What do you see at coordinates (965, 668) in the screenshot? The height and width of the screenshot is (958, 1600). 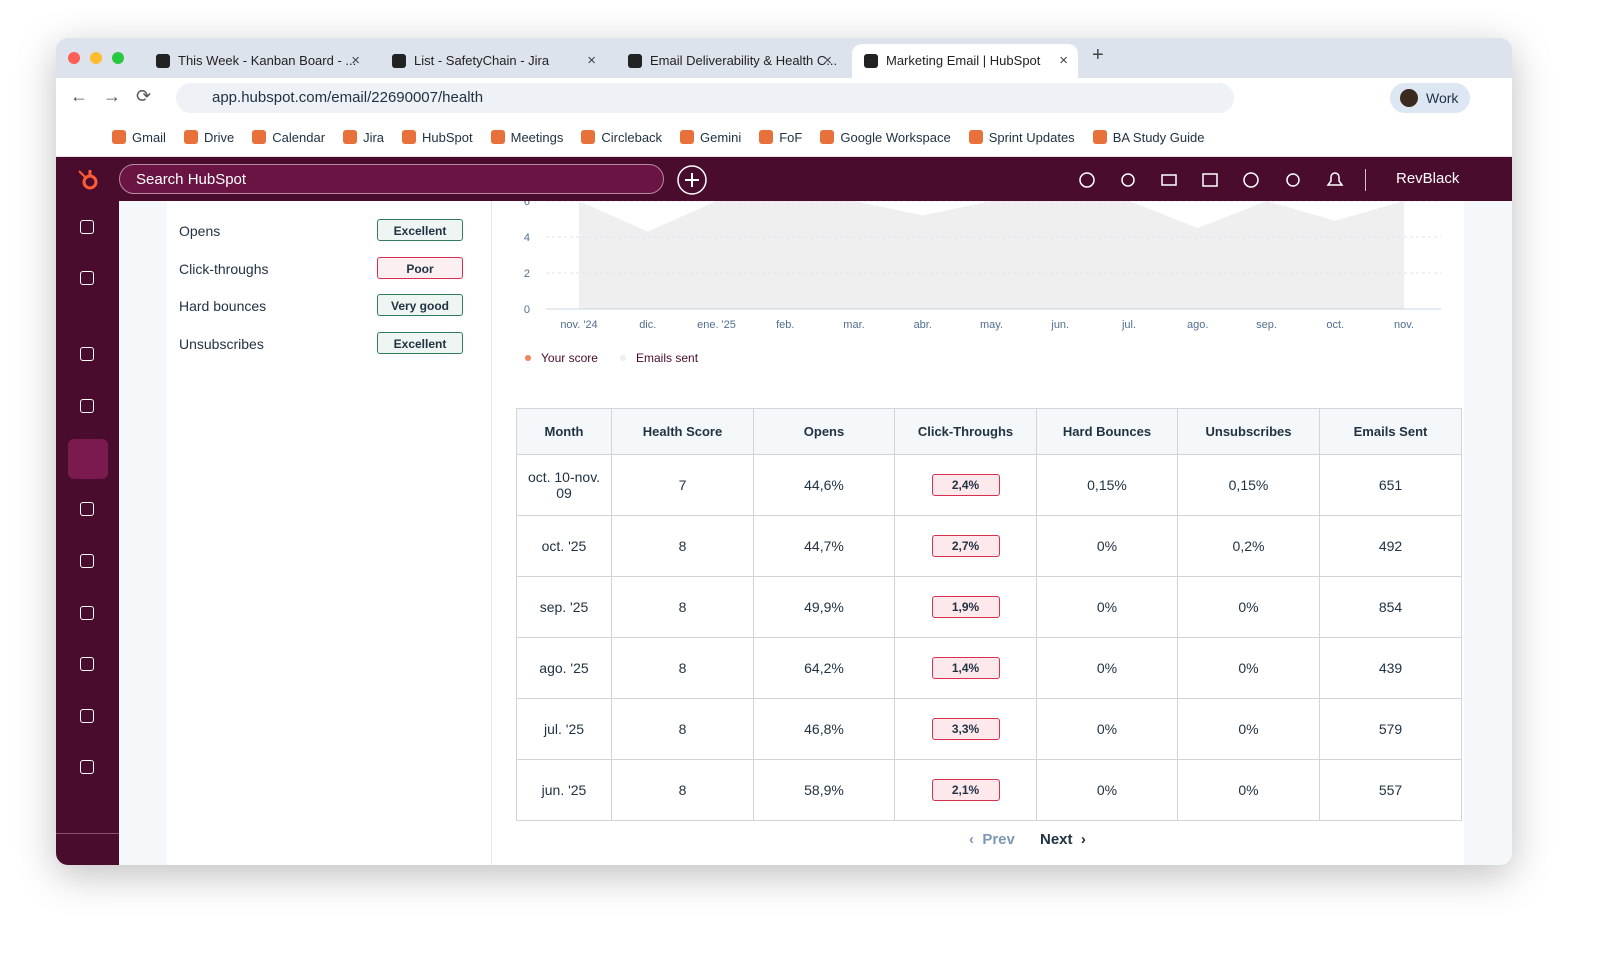 I see `cell: 1,4%` at bounding box center [965, 668].